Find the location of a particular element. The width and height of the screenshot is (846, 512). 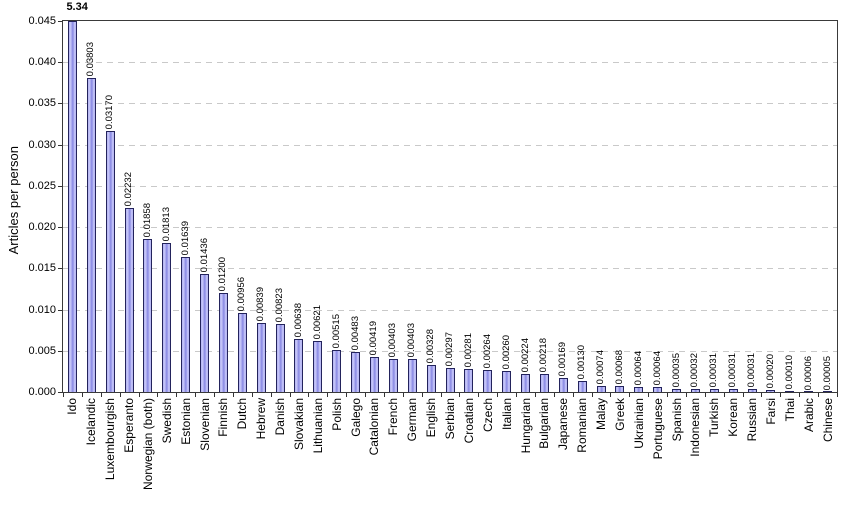

bar-value-label: 0.00515 is located at coordinates (336, 330).